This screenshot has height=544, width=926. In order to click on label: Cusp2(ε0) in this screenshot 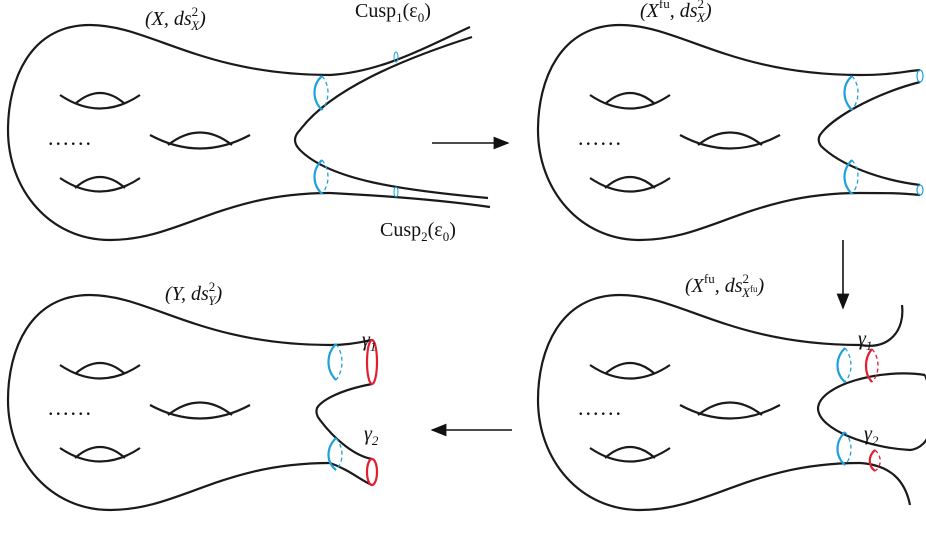, I will do `click(418, 231)`.